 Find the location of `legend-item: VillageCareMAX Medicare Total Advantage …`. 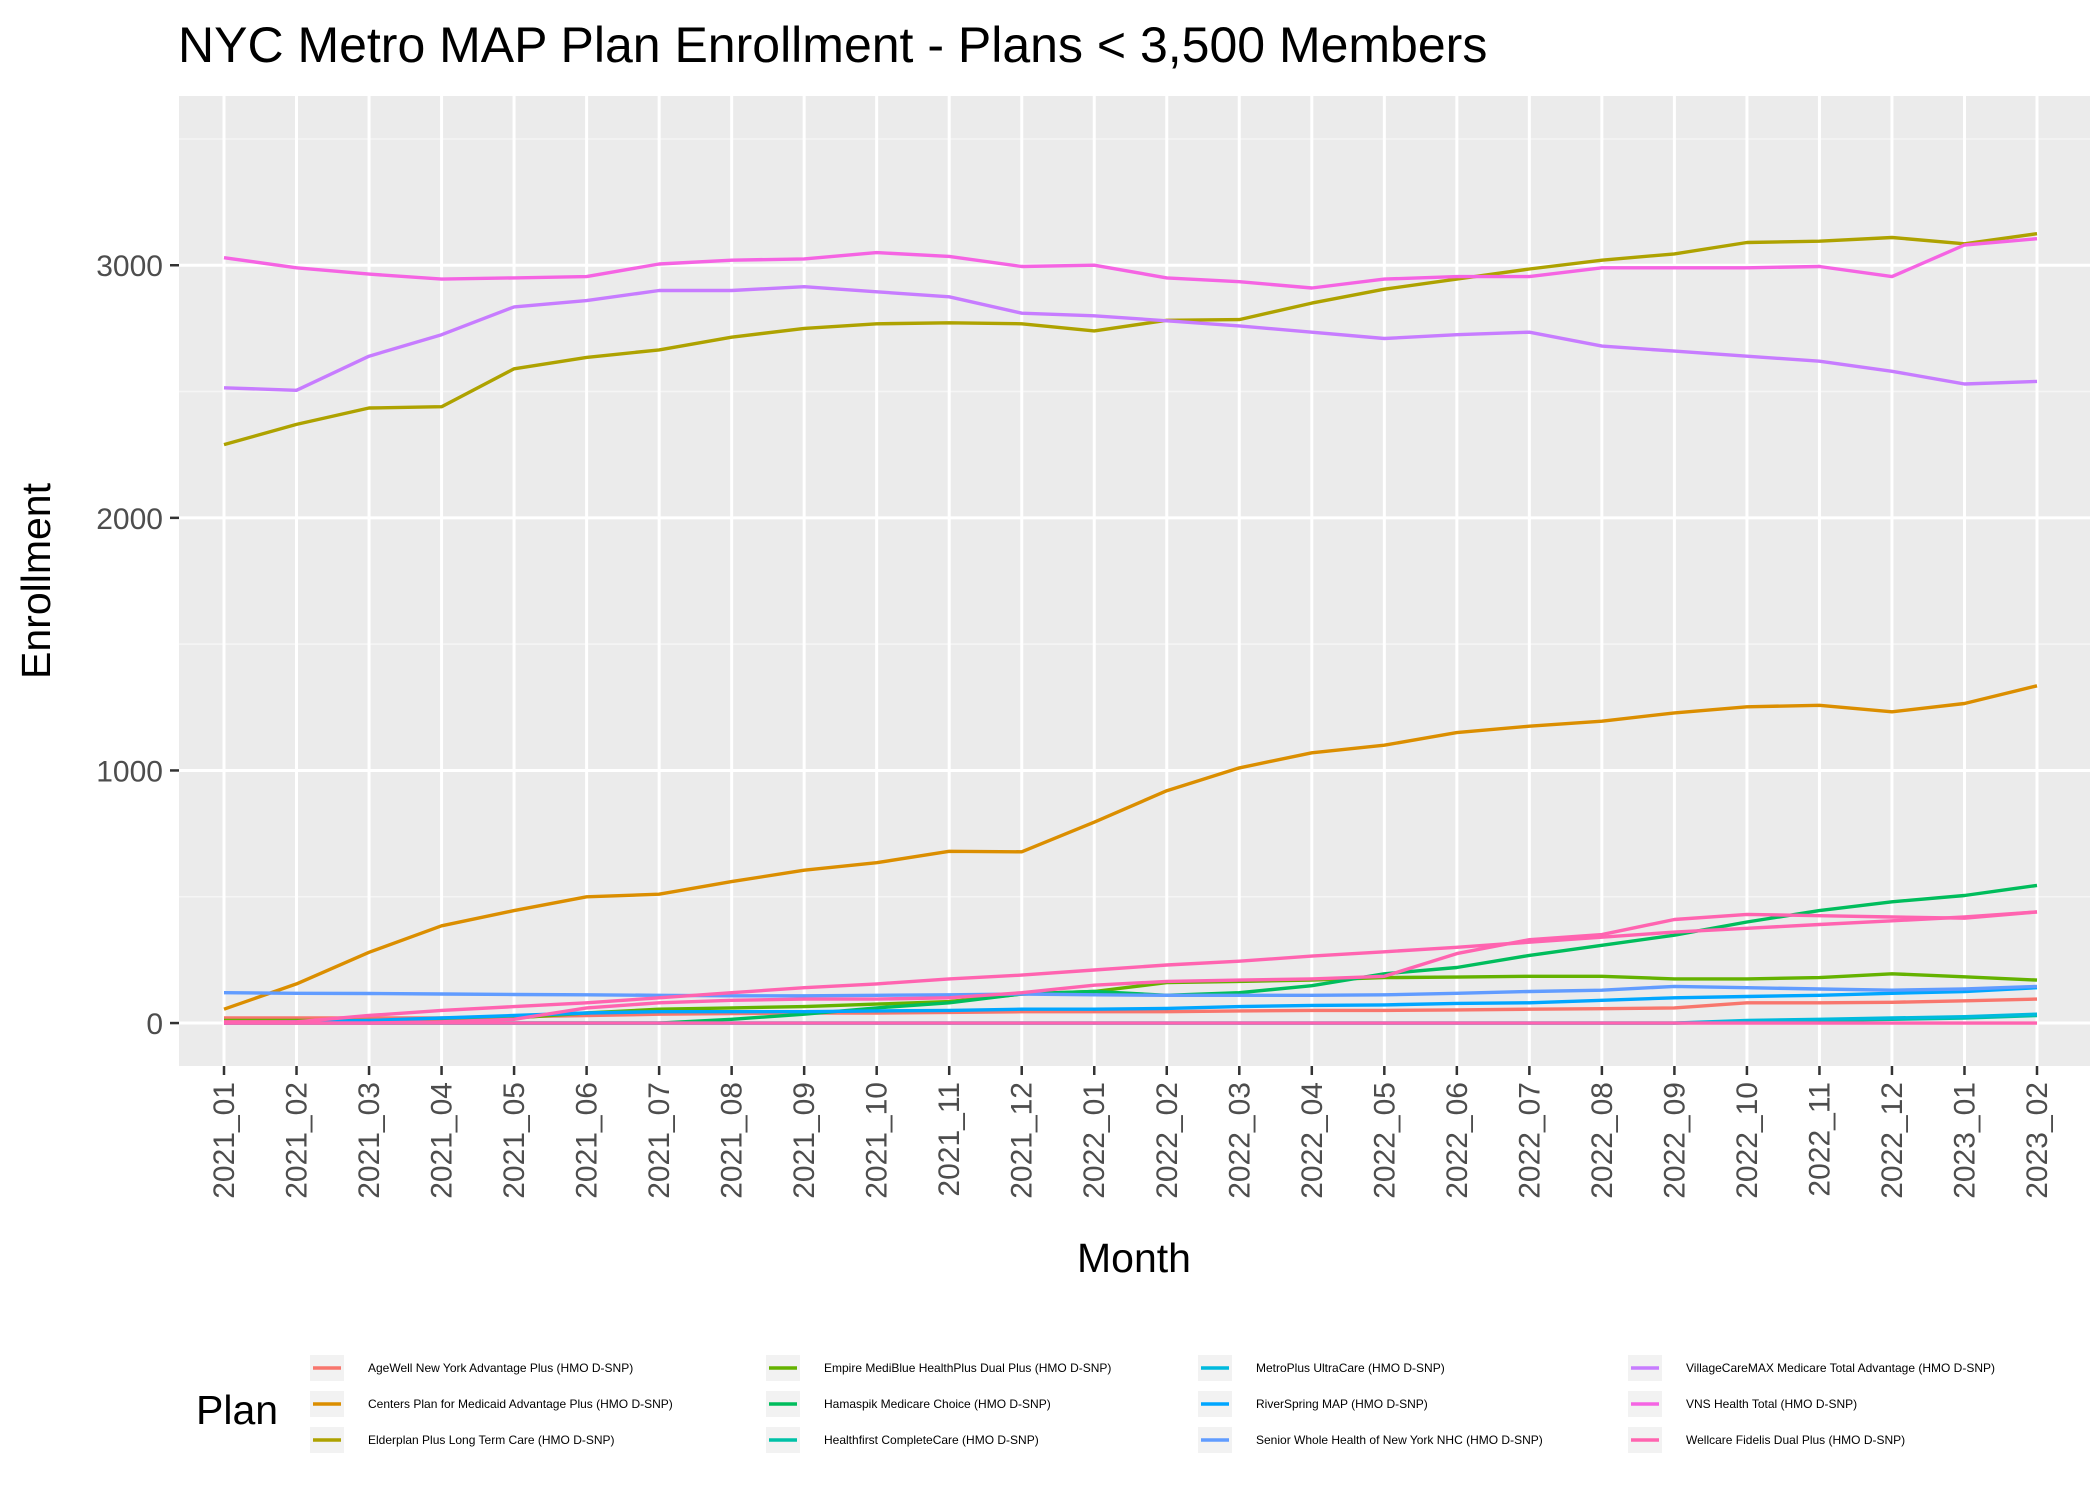

legend-item: VillageCareMAX Medicare Total Advantage … is located at coordinates (1811, 1368).